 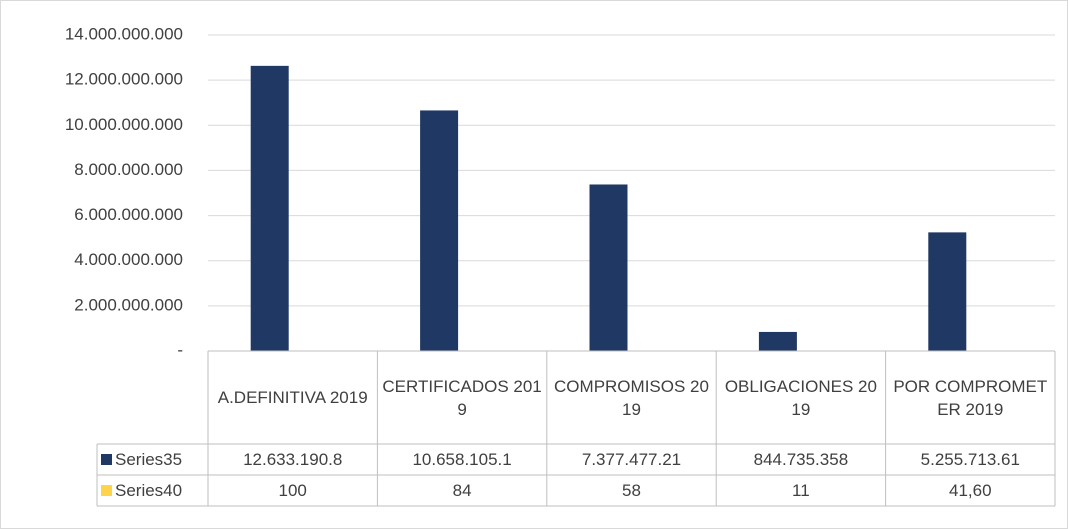 What do you see at coordinates (128, 259) in the screenshot?
I see `y-tick-label: 4.000.000.000` at bounding box center [128, 259].